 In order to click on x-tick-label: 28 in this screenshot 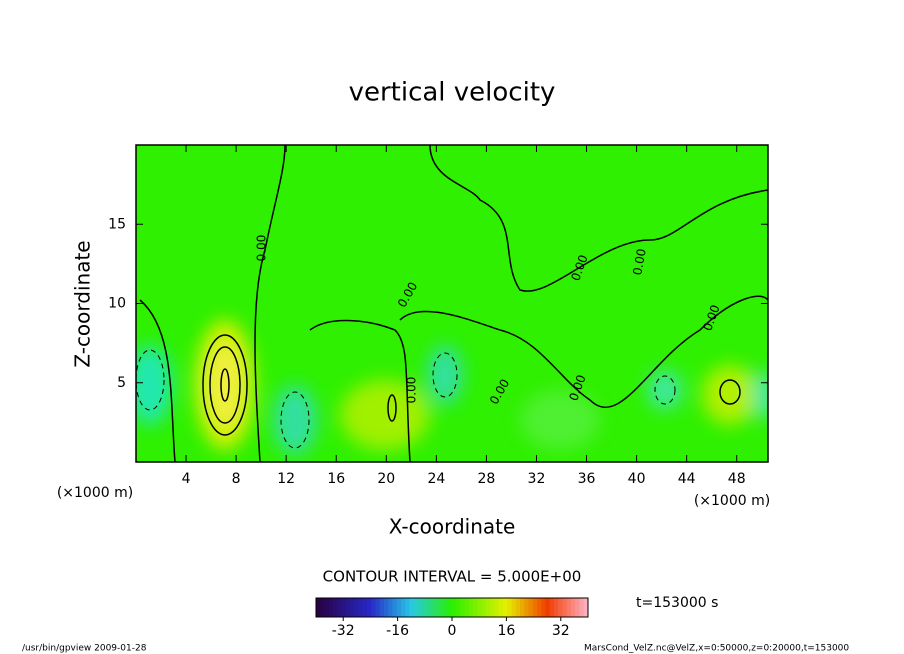, I will do `click(487, 479)`.